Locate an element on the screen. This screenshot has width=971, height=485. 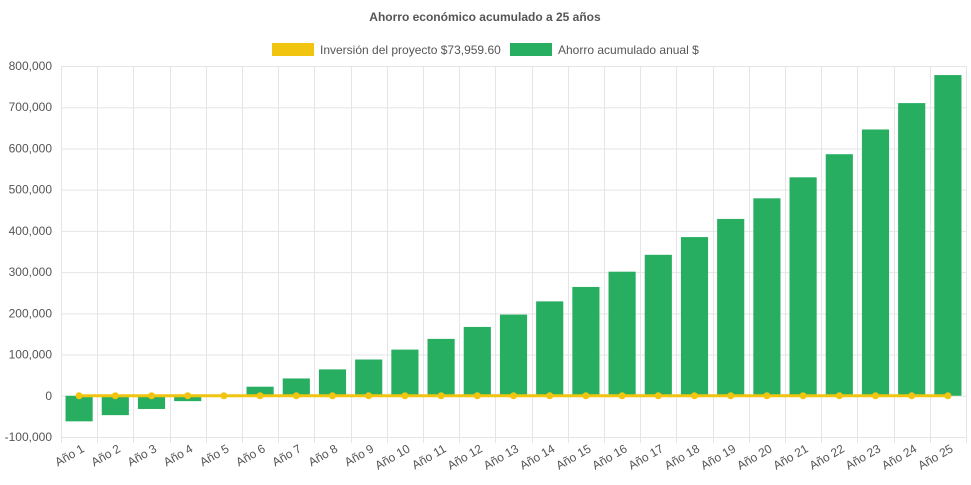
x-tick-label: Año 2 is located at coordinates (106, 455).